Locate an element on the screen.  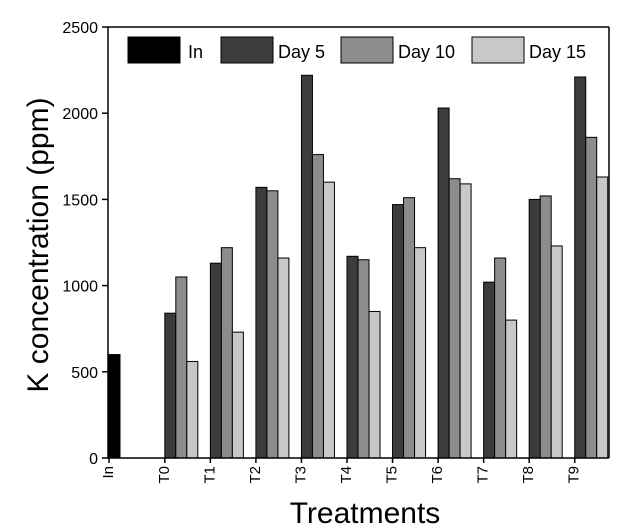
bar-day-5-t3 is located at coordinates (306, 266).